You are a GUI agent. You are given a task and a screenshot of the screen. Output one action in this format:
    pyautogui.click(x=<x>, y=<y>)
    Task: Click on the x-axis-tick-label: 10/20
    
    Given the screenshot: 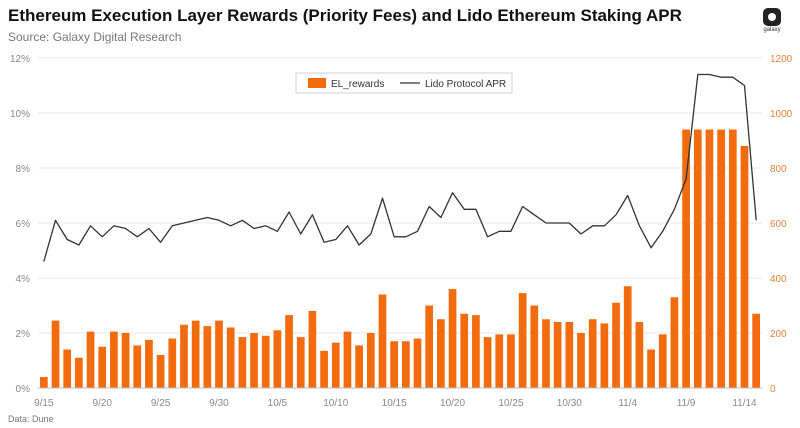 What is the action you would take?
    pyautogui.click(x=452, y=403)
    